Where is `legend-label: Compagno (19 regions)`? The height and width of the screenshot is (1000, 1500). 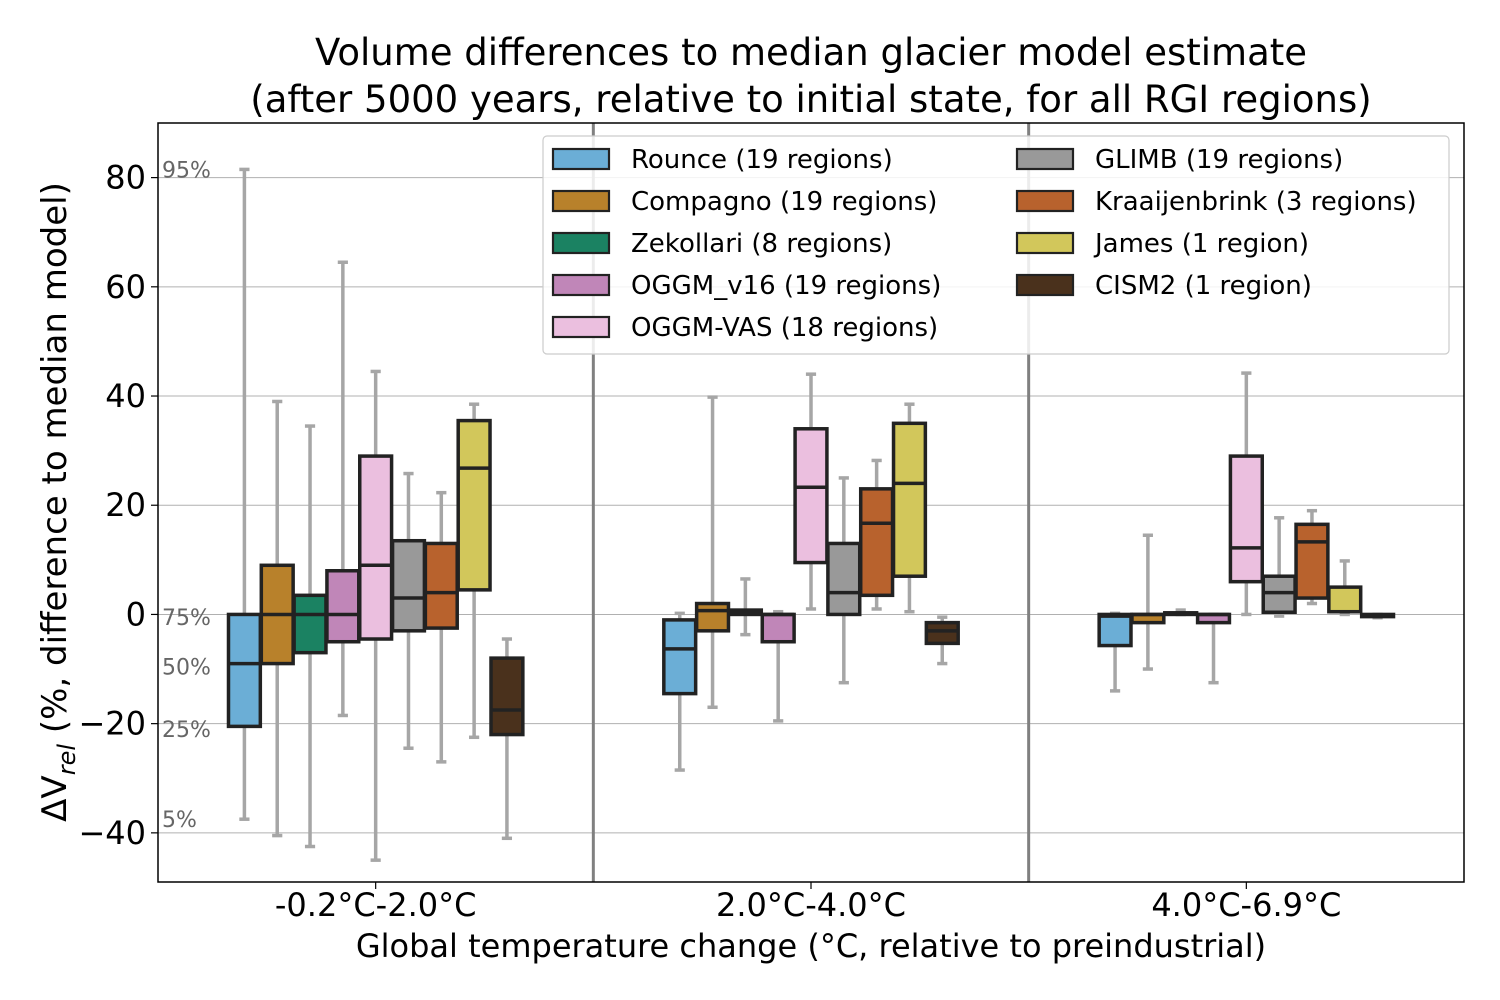
legend-label: Compagno (19 regions) is located at coordinates (784, 202).